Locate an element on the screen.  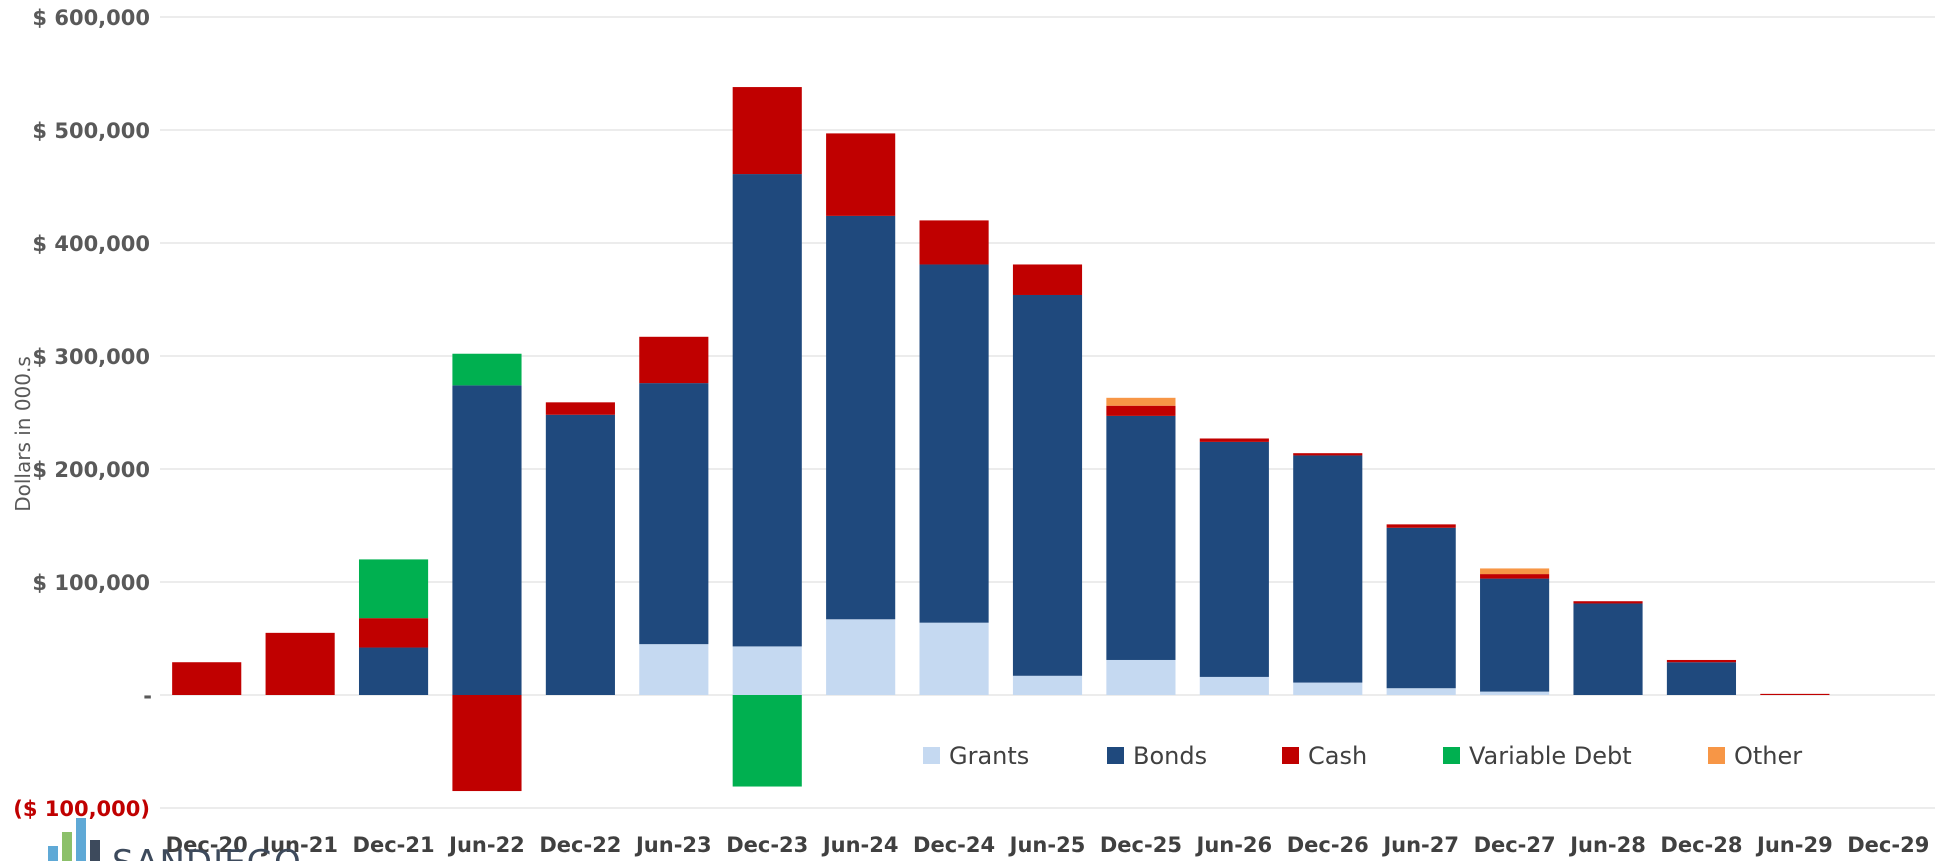
x-tick-label: Dec-24 is located at coordinates (954, 845).